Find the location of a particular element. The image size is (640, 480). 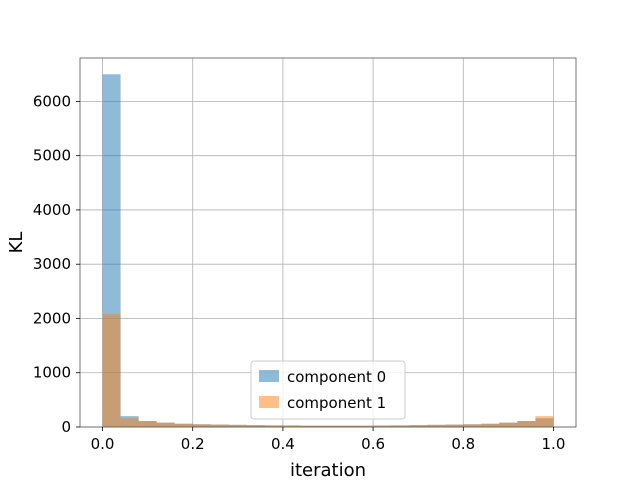

x-tick-label: 0.0 is located at coordinates (103, 444).